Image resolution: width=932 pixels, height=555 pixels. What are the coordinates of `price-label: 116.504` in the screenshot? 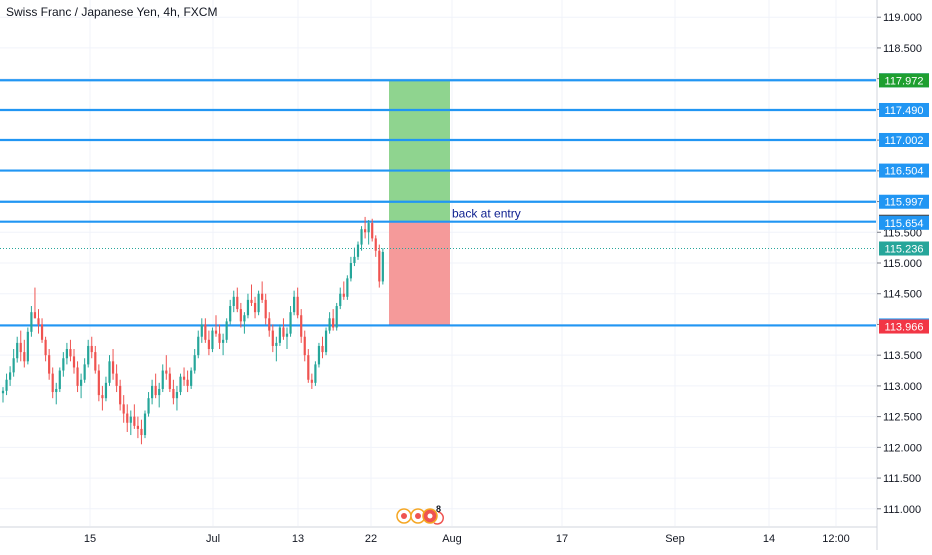 It's located at (904, 170).